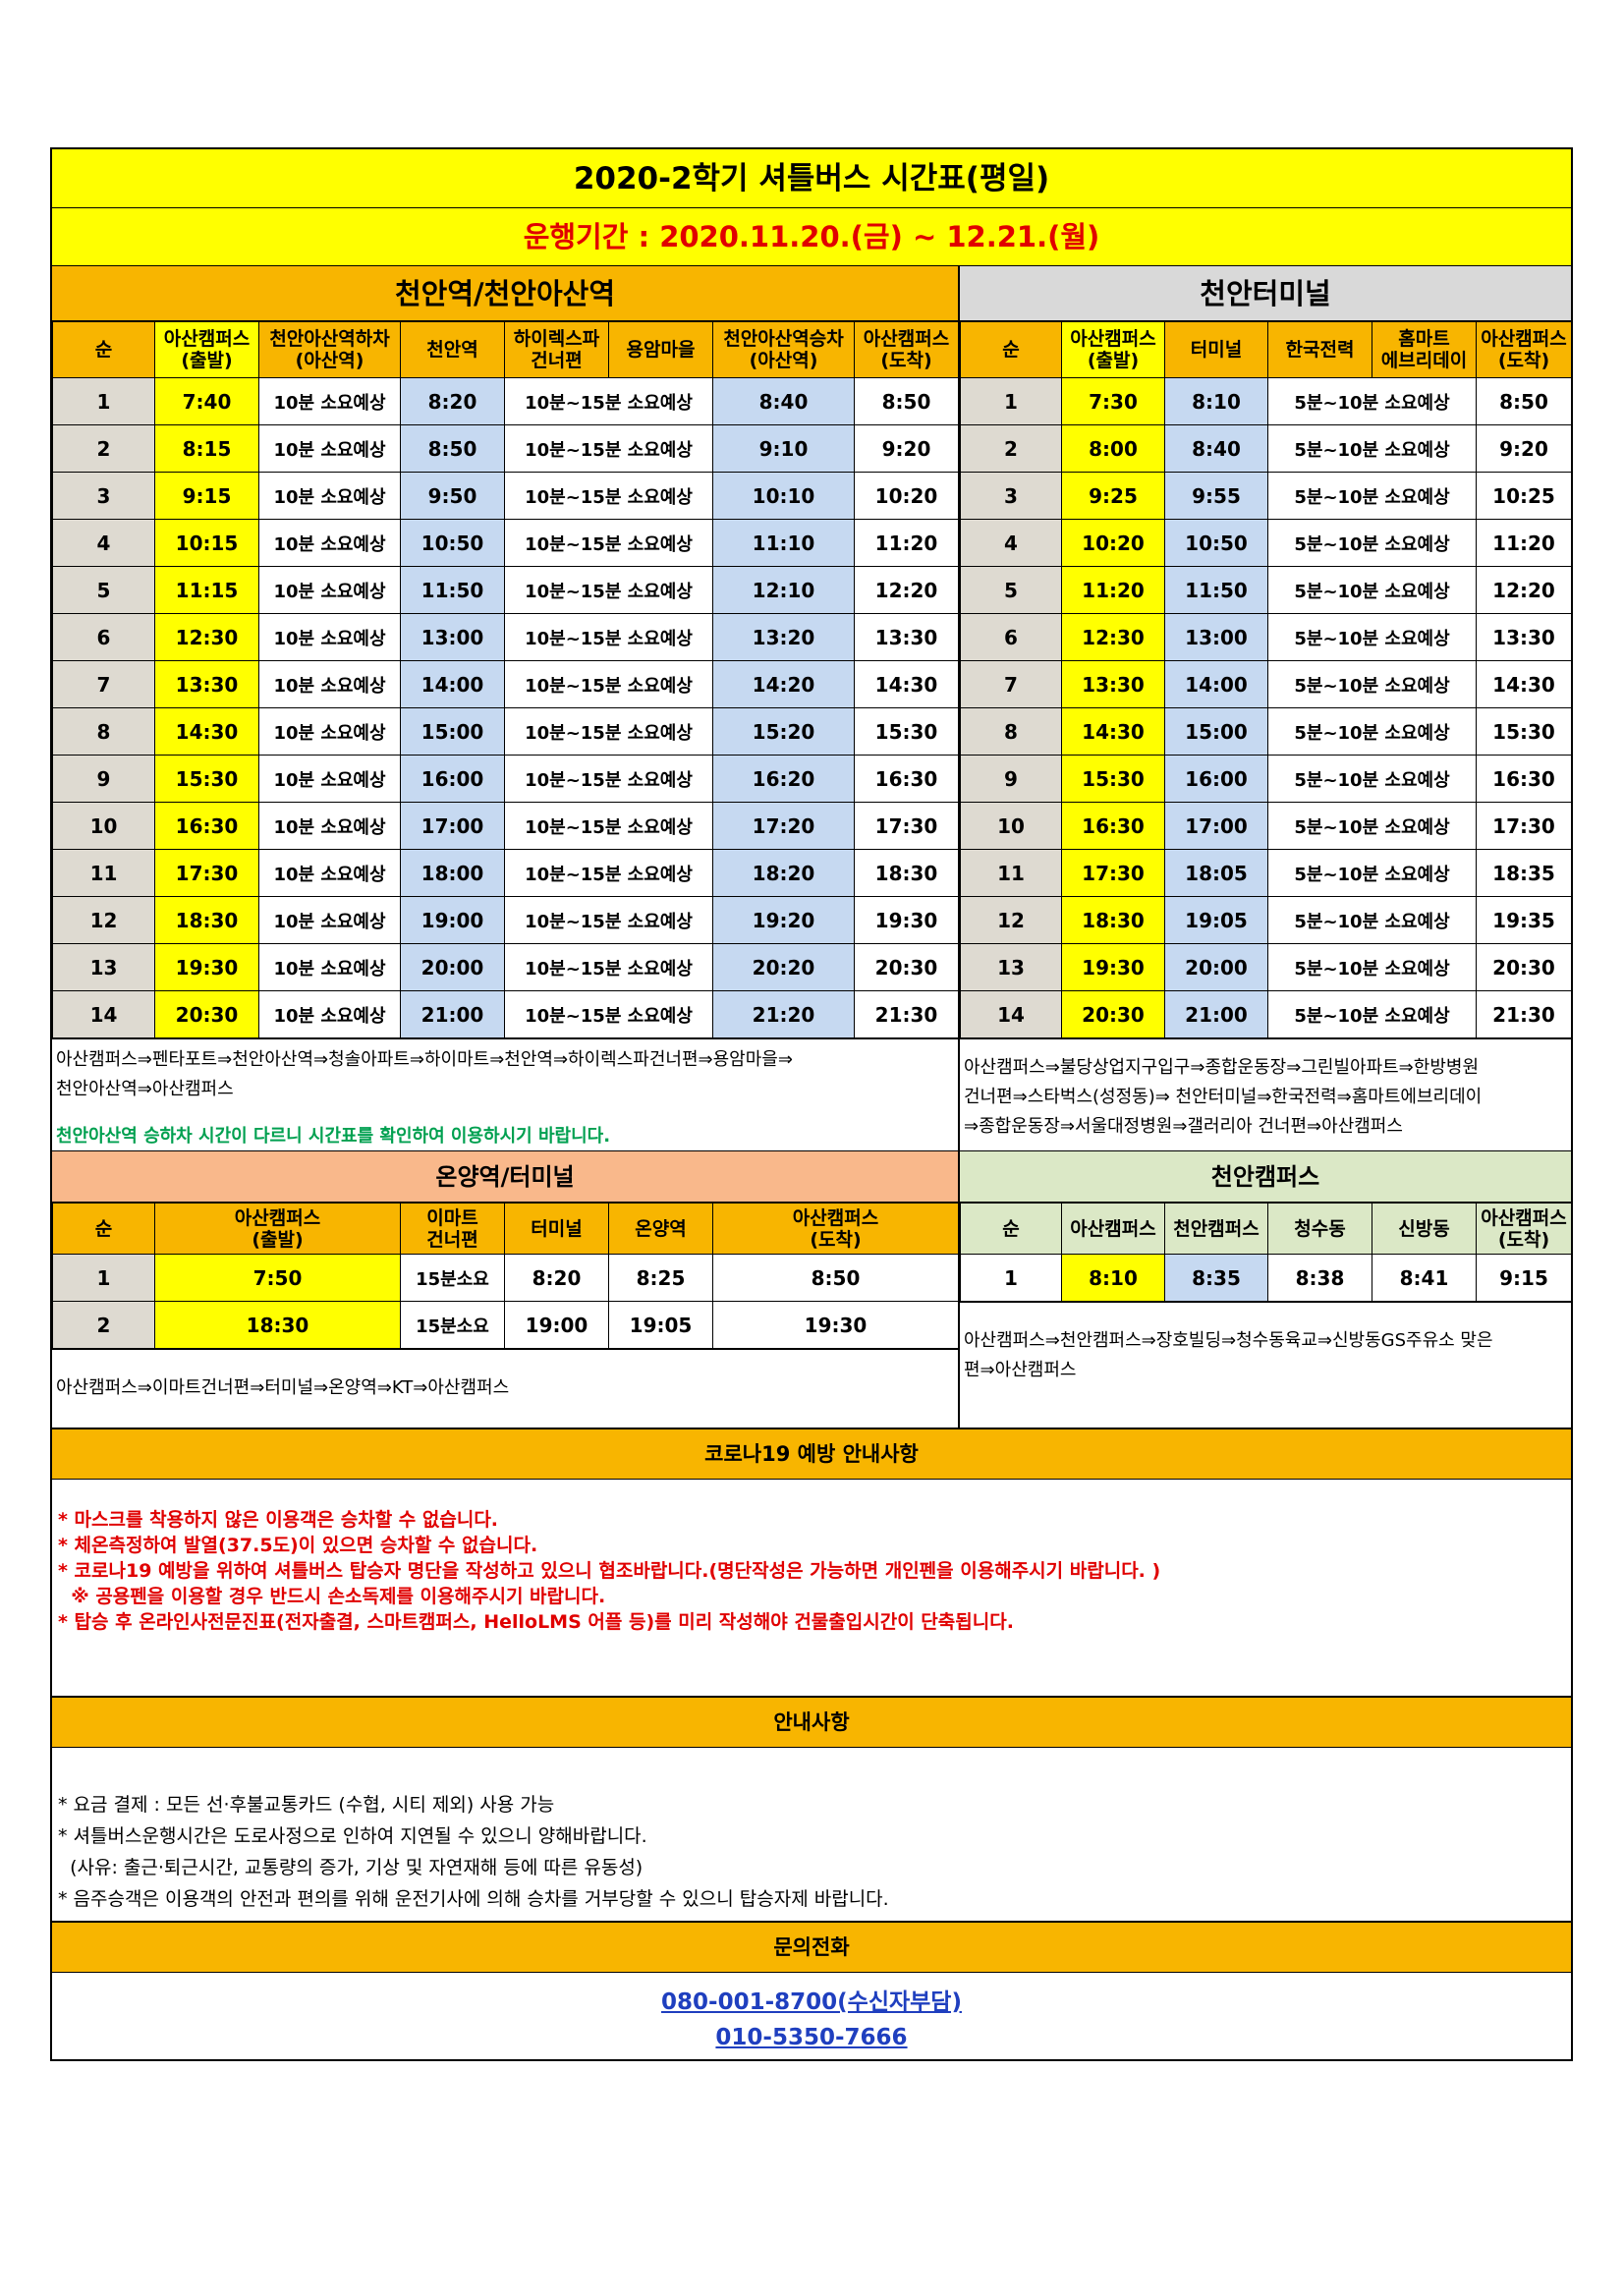 This screenshot has height=2296, width=1624. What do you see at coordinates (332, 1596) in the screenshot?
I see `notice-line: ※ 공용펜을 이용할 경우 반드시 손소독제를 이용해주시기 바랍니다.` at bounding box center [332, 1596].